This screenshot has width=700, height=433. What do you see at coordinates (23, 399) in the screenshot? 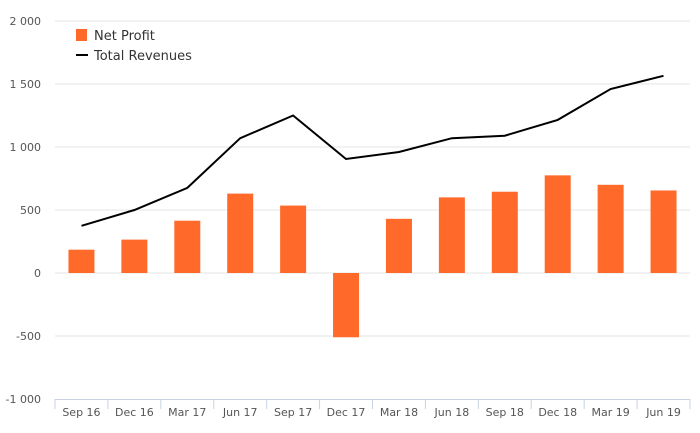
I see `y-tick-label: -1 000` at bounding box center [23, 399].